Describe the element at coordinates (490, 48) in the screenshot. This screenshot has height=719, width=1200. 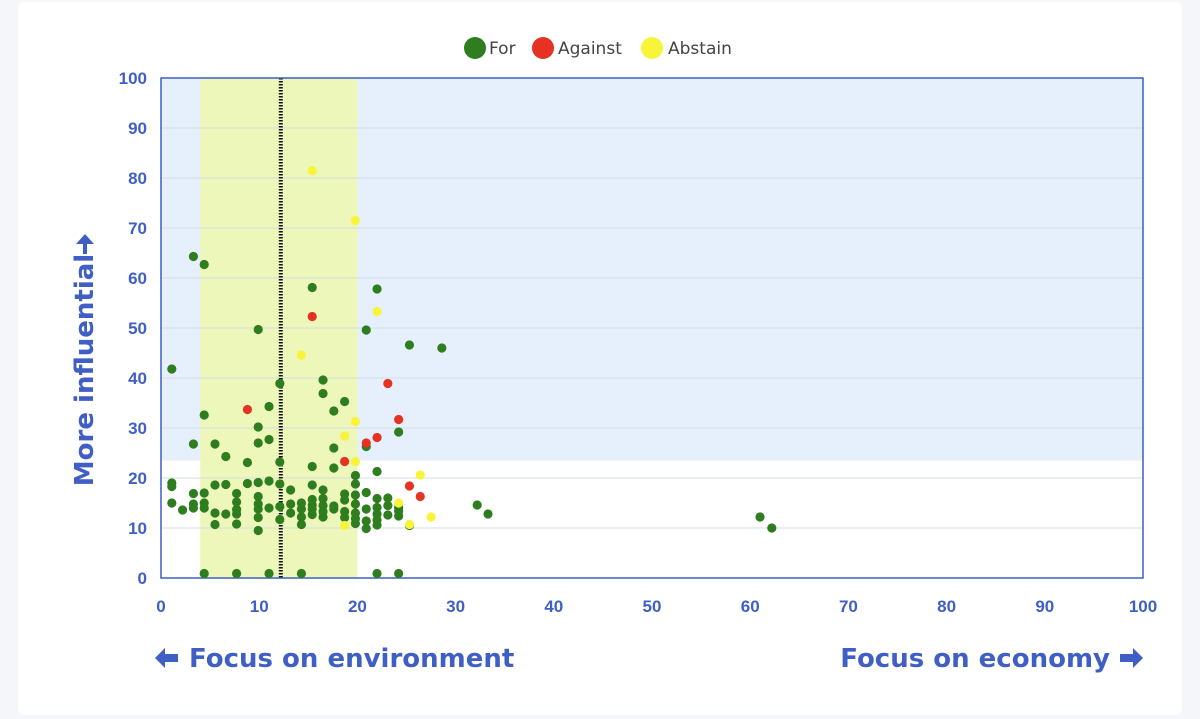
I see `legend-item-for: For` at that location.